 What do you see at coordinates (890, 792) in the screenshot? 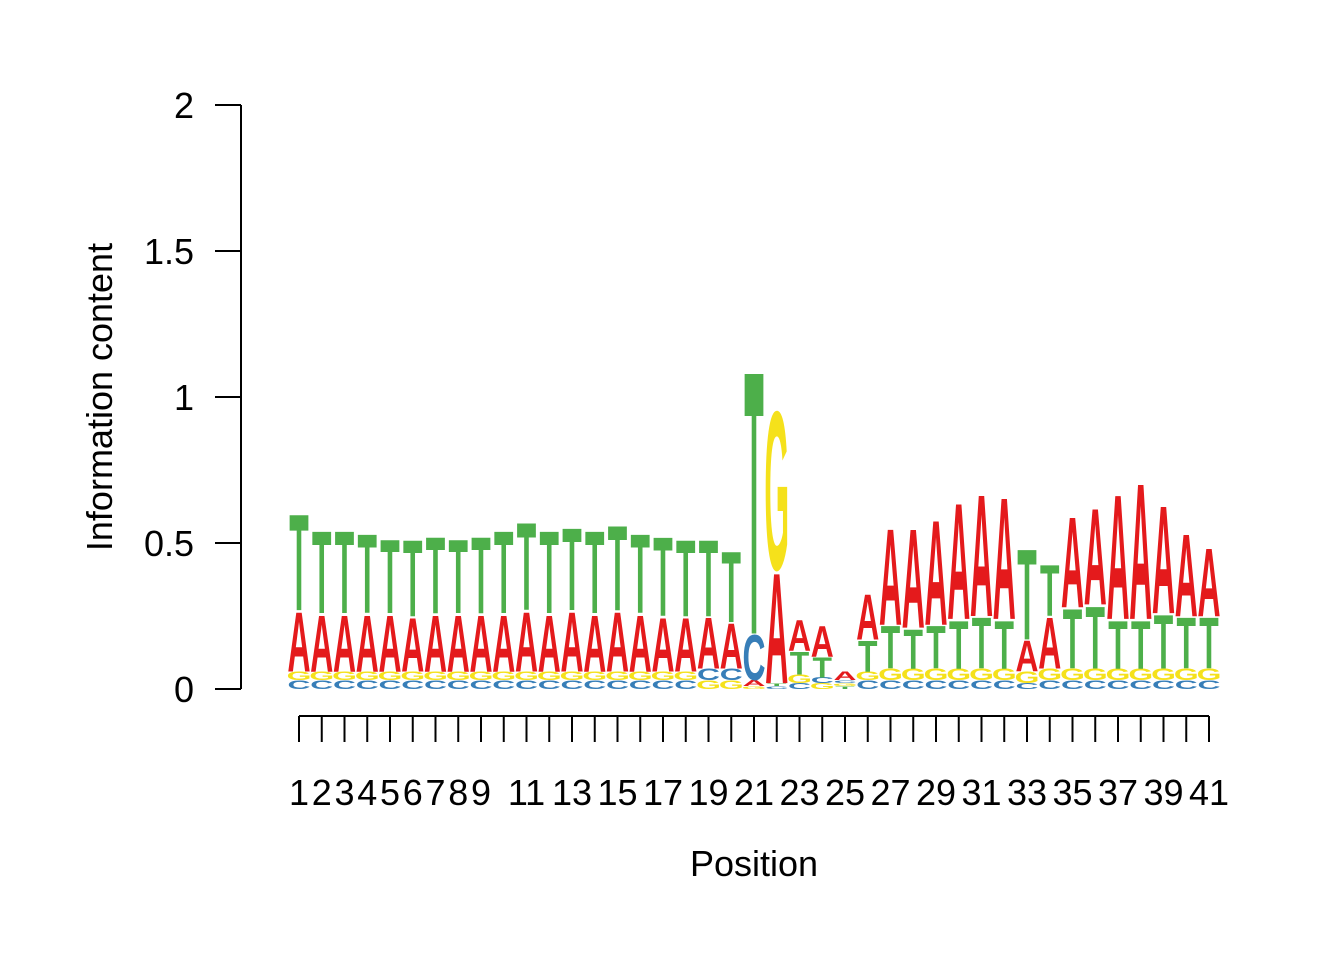
I see `x-tick-label: 27` at bounding box center [890, 792].